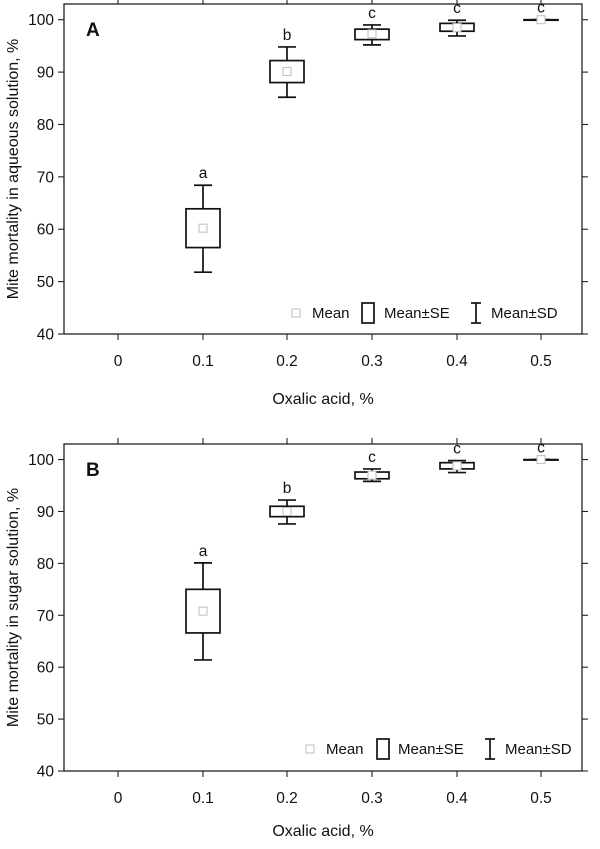 The width and height of the screenshot is (600, 849). What do you see at coordinates (93, 30) in the screenshot?
I see `panel-letter: A` at bounding box center [93, 30].